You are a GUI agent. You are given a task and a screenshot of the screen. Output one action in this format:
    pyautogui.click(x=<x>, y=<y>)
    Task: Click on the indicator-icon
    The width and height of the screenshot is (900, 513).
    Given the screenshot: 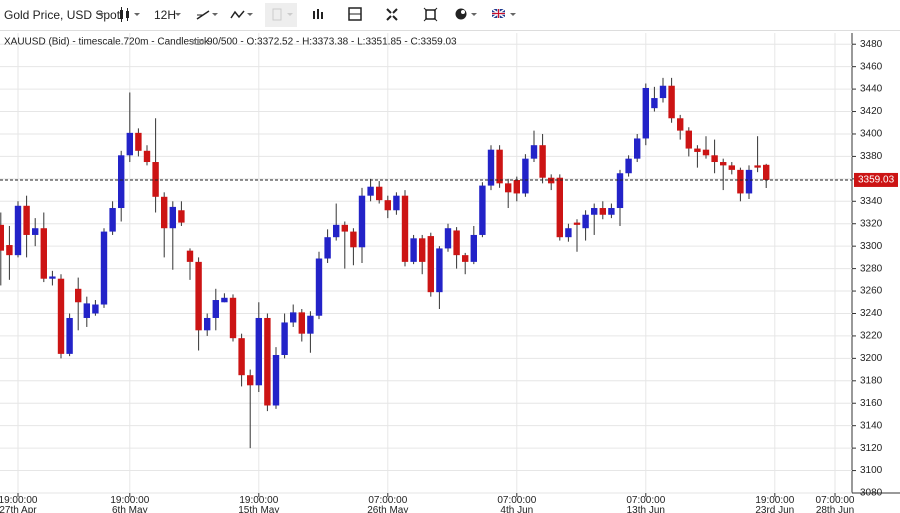 What is the action you would take?
    pyautogui.click(x=241, y=14)
    